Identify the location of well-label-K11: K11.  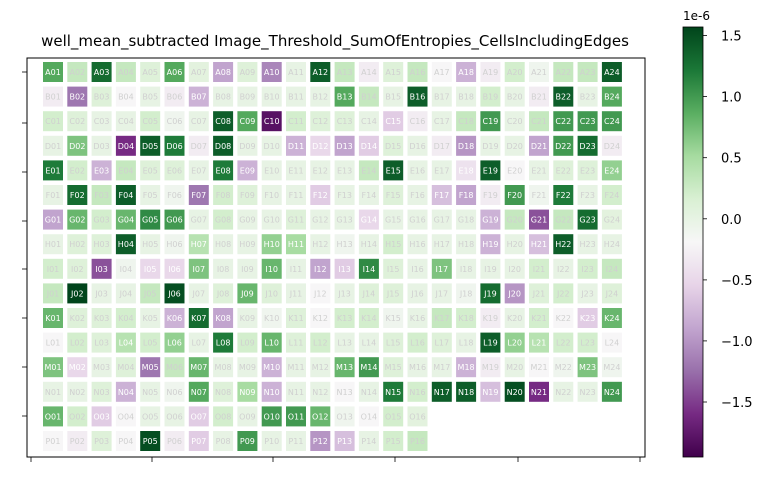
(295, 318).